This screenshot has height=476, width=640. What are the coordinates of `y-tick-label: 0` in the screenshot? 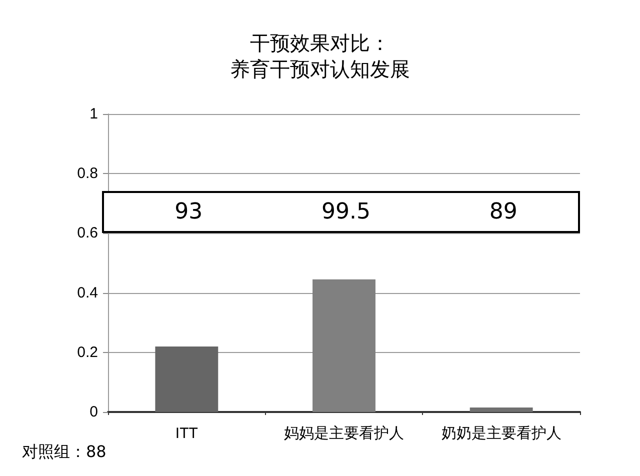 It's located at (94, 412).